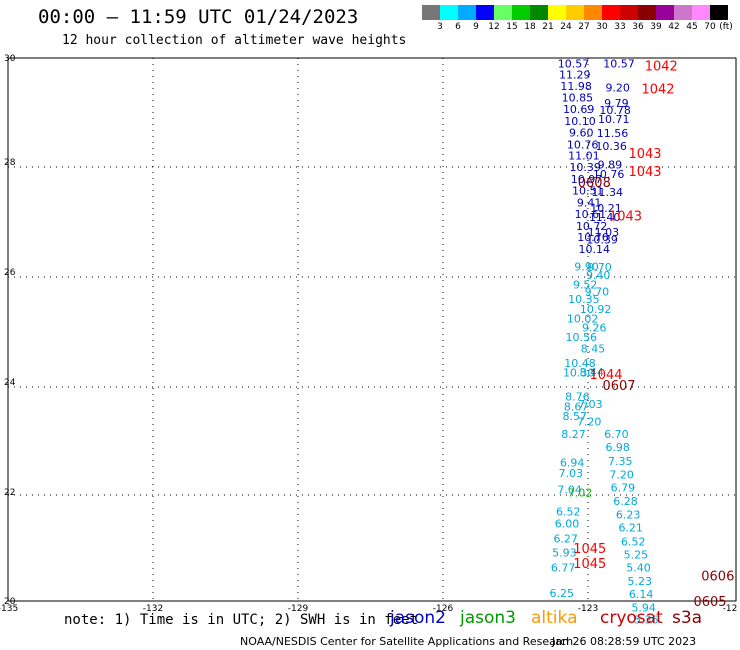 The height and width of the screenshot is (650, 740). What do you see at coordinates (620, 461) in the screenshot?
I see `swh-value-label: 7.35` at bounding box center [620, 461].